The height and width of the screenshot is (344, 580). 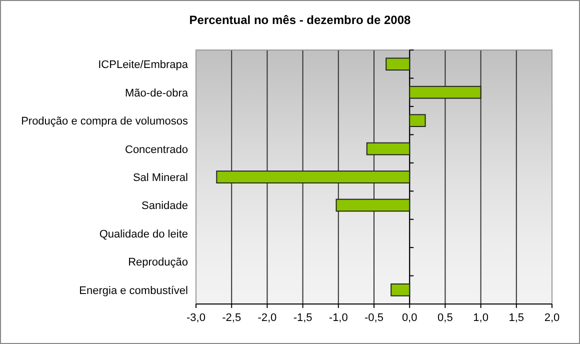 I want to click on x-tick-label: 2,0, so click(x=552, y=318).